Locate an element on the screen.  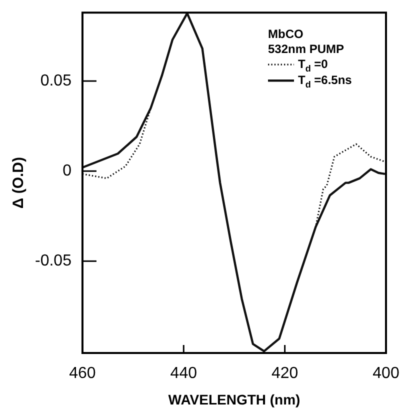
x-tick-label: 420 is located at coordinates (284, 373).